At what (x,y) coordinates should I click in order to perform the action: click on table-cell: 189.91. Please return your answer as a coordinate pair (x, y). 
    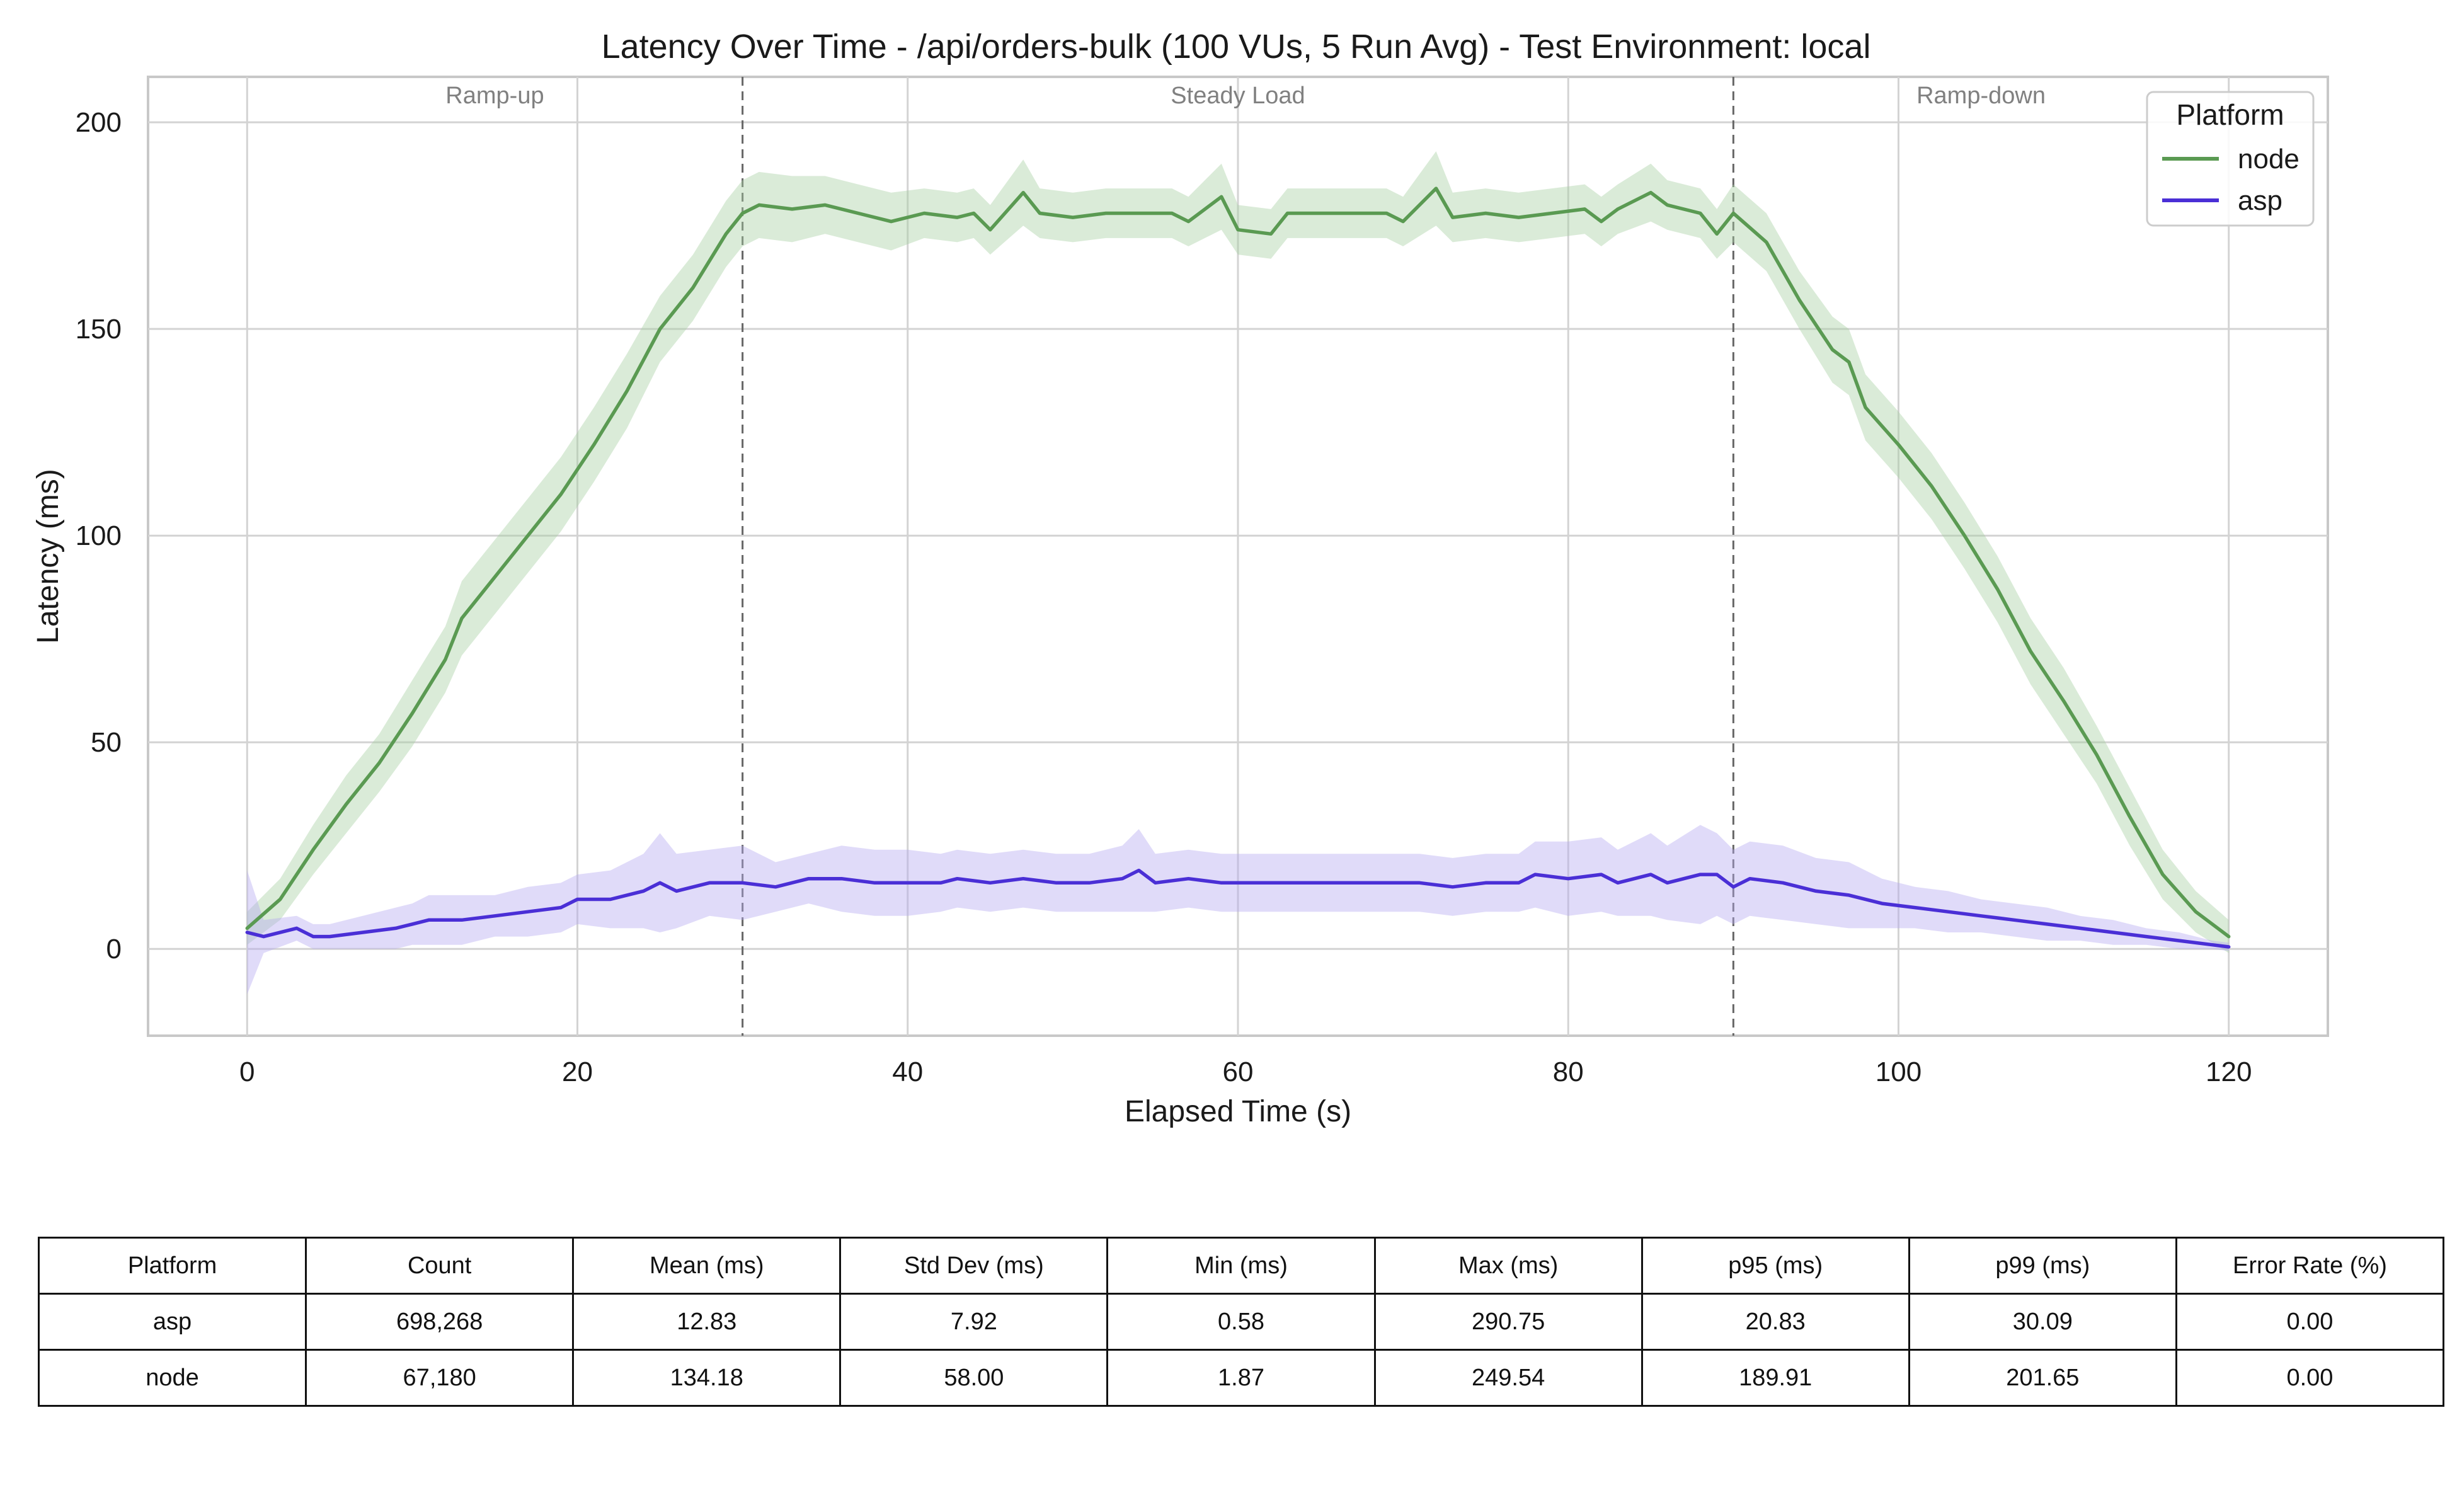
    Looking at the image, I should click on (1775, 1378).